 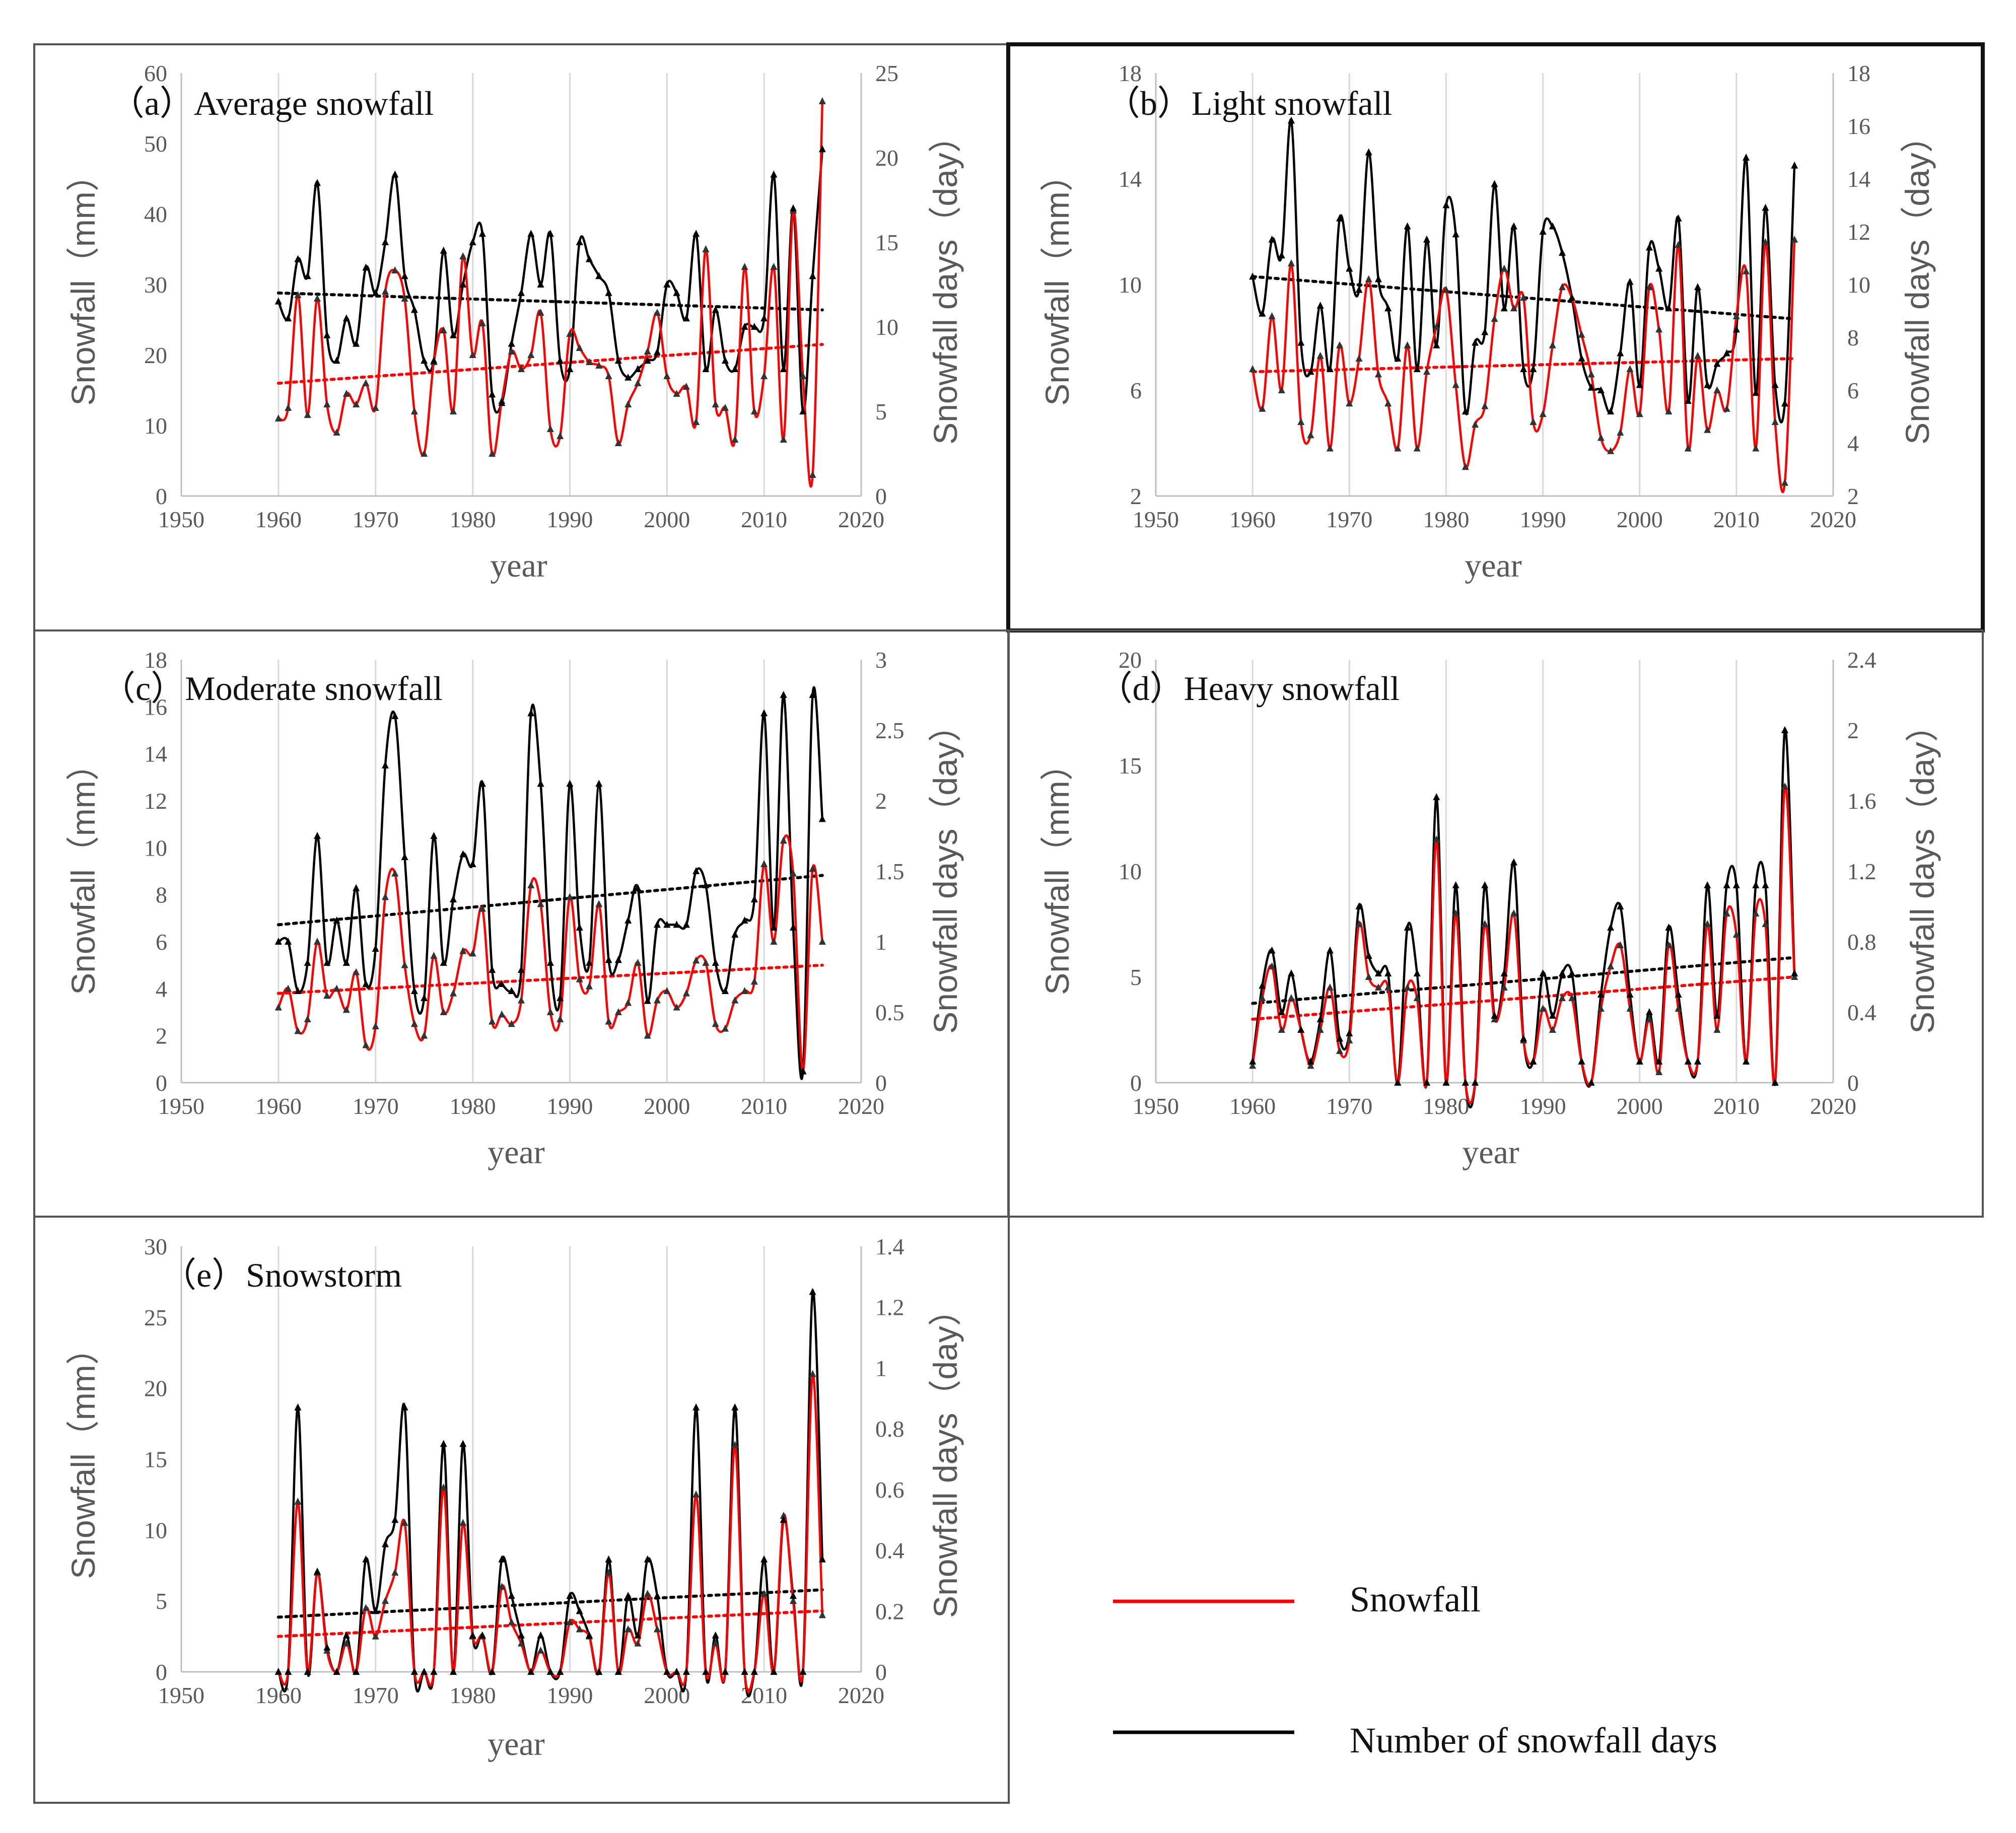 I want to click on panel-title: （e）Snowstorm, so click(x=282, y=1275).